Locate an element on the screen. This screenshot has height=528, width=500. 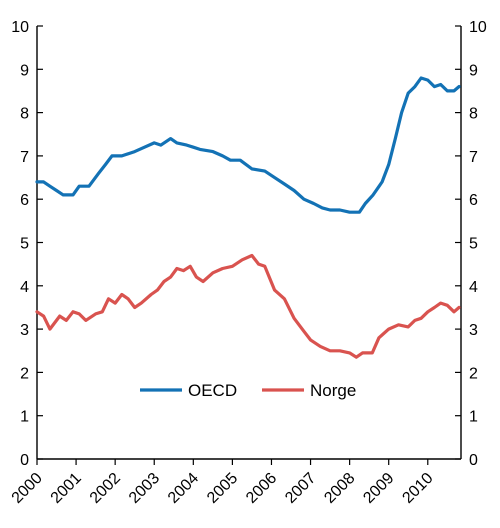
y-tick-label-left: 1 is located at coordinates (24, 417).